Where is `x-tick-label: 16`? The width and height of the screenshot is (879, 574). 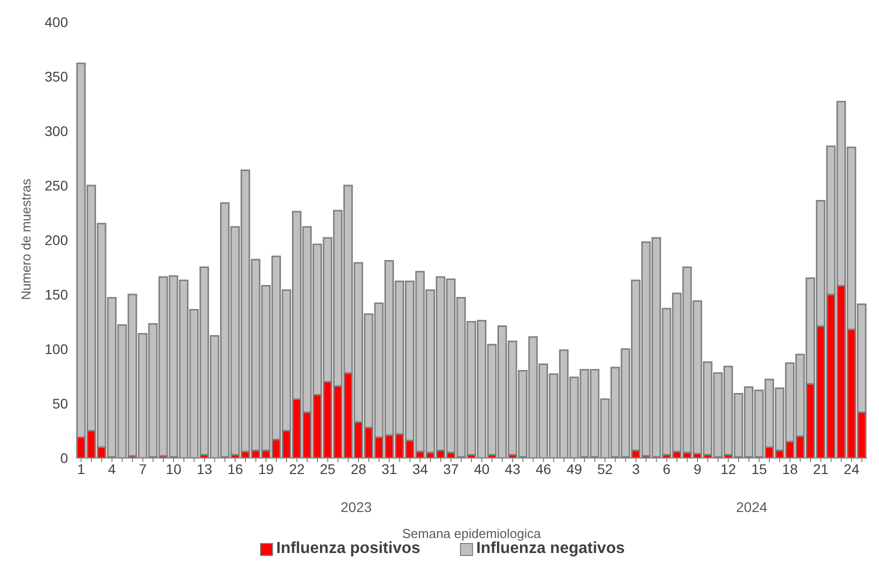
x-tick-label: 16 is located at coordinates (235, 468).